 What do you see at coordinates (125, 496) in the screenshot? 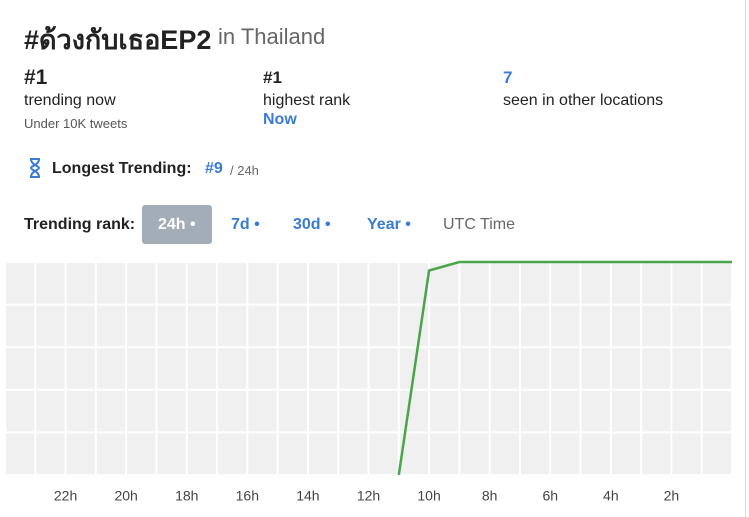
I see `x-tick-label: 20h` at bounding box center [125, 496].